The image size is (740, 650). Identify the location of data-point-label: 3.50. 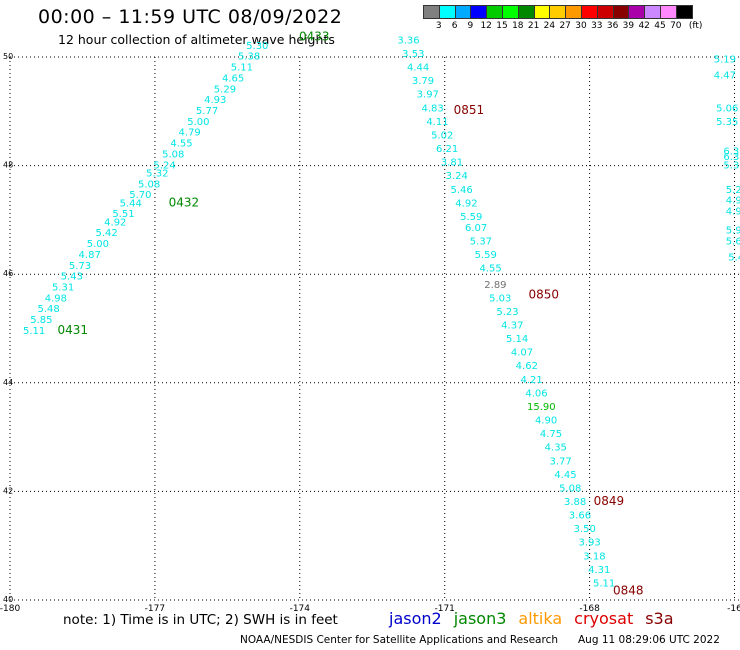
(585, 529).